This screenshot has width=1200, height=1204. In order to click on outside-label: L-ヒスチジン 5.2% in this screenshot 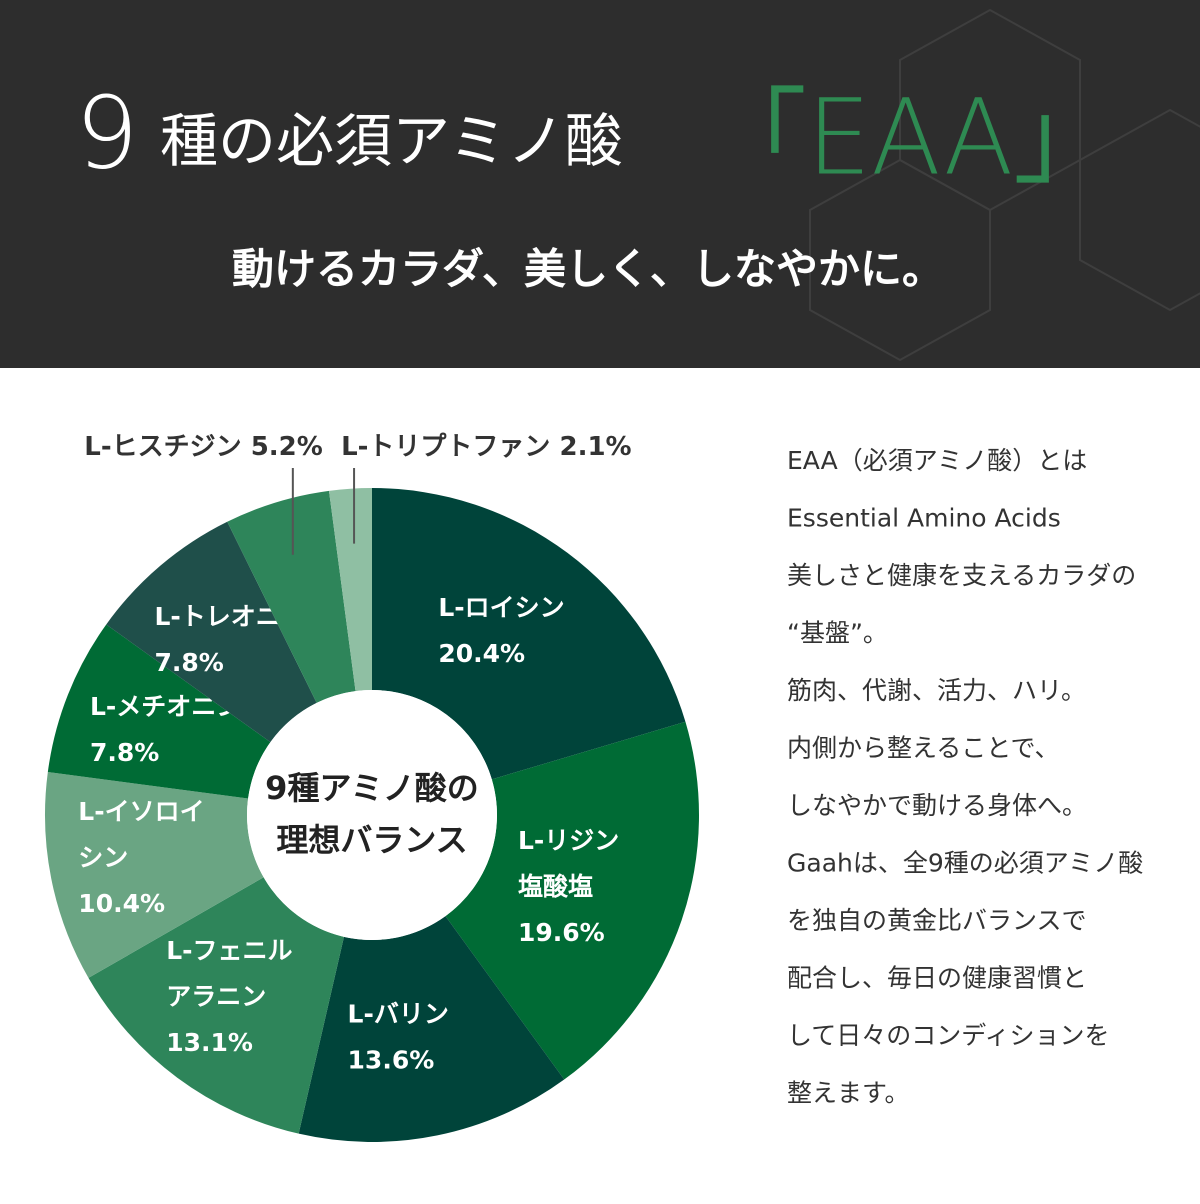, I will do `click(203, 447)`.